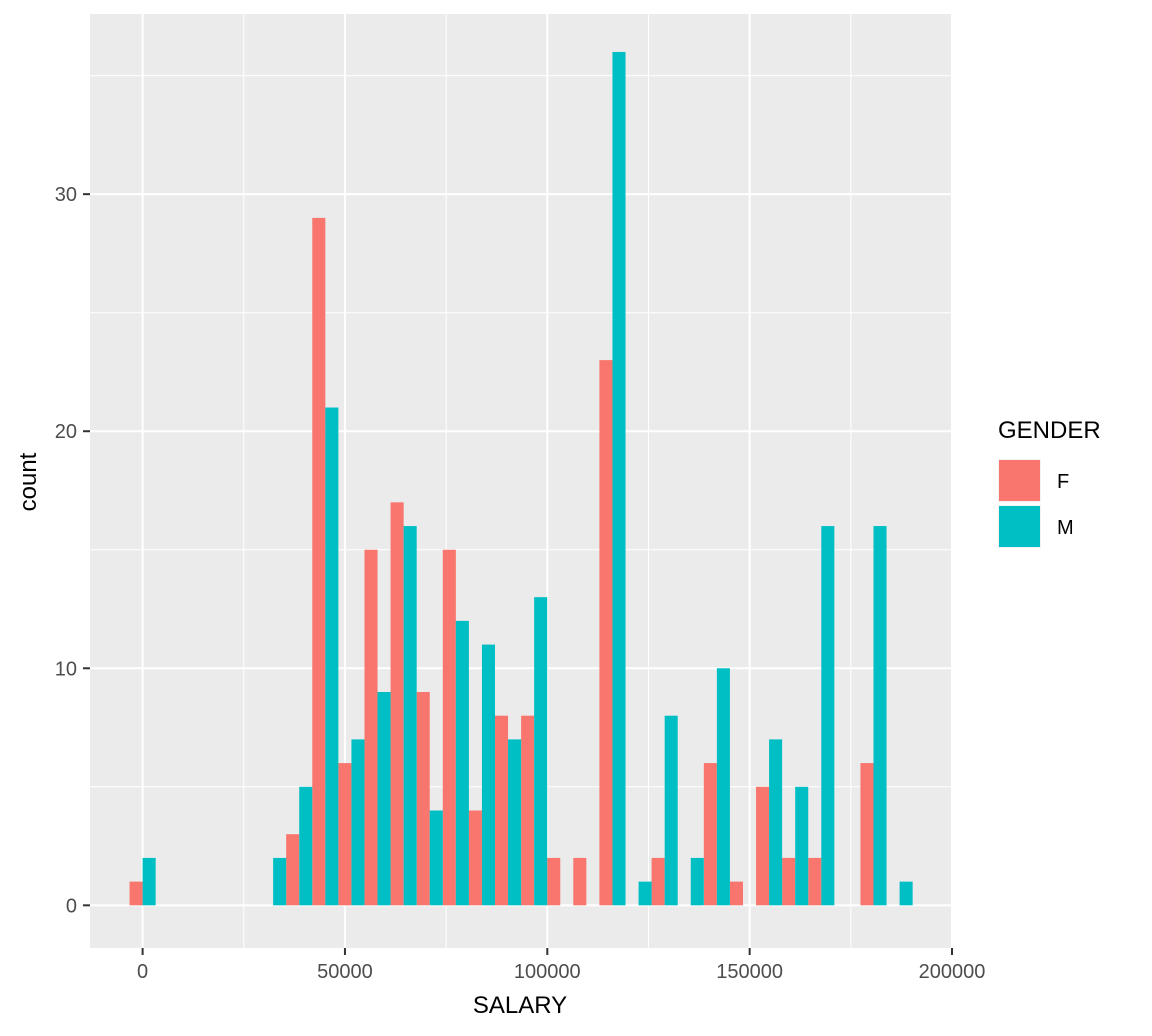 The image size is (1152, 1036). What do you see at coordinates (345, 972) in the screenshot?
I see `x-tick-label: 50000` at bounding box center [345, 972].